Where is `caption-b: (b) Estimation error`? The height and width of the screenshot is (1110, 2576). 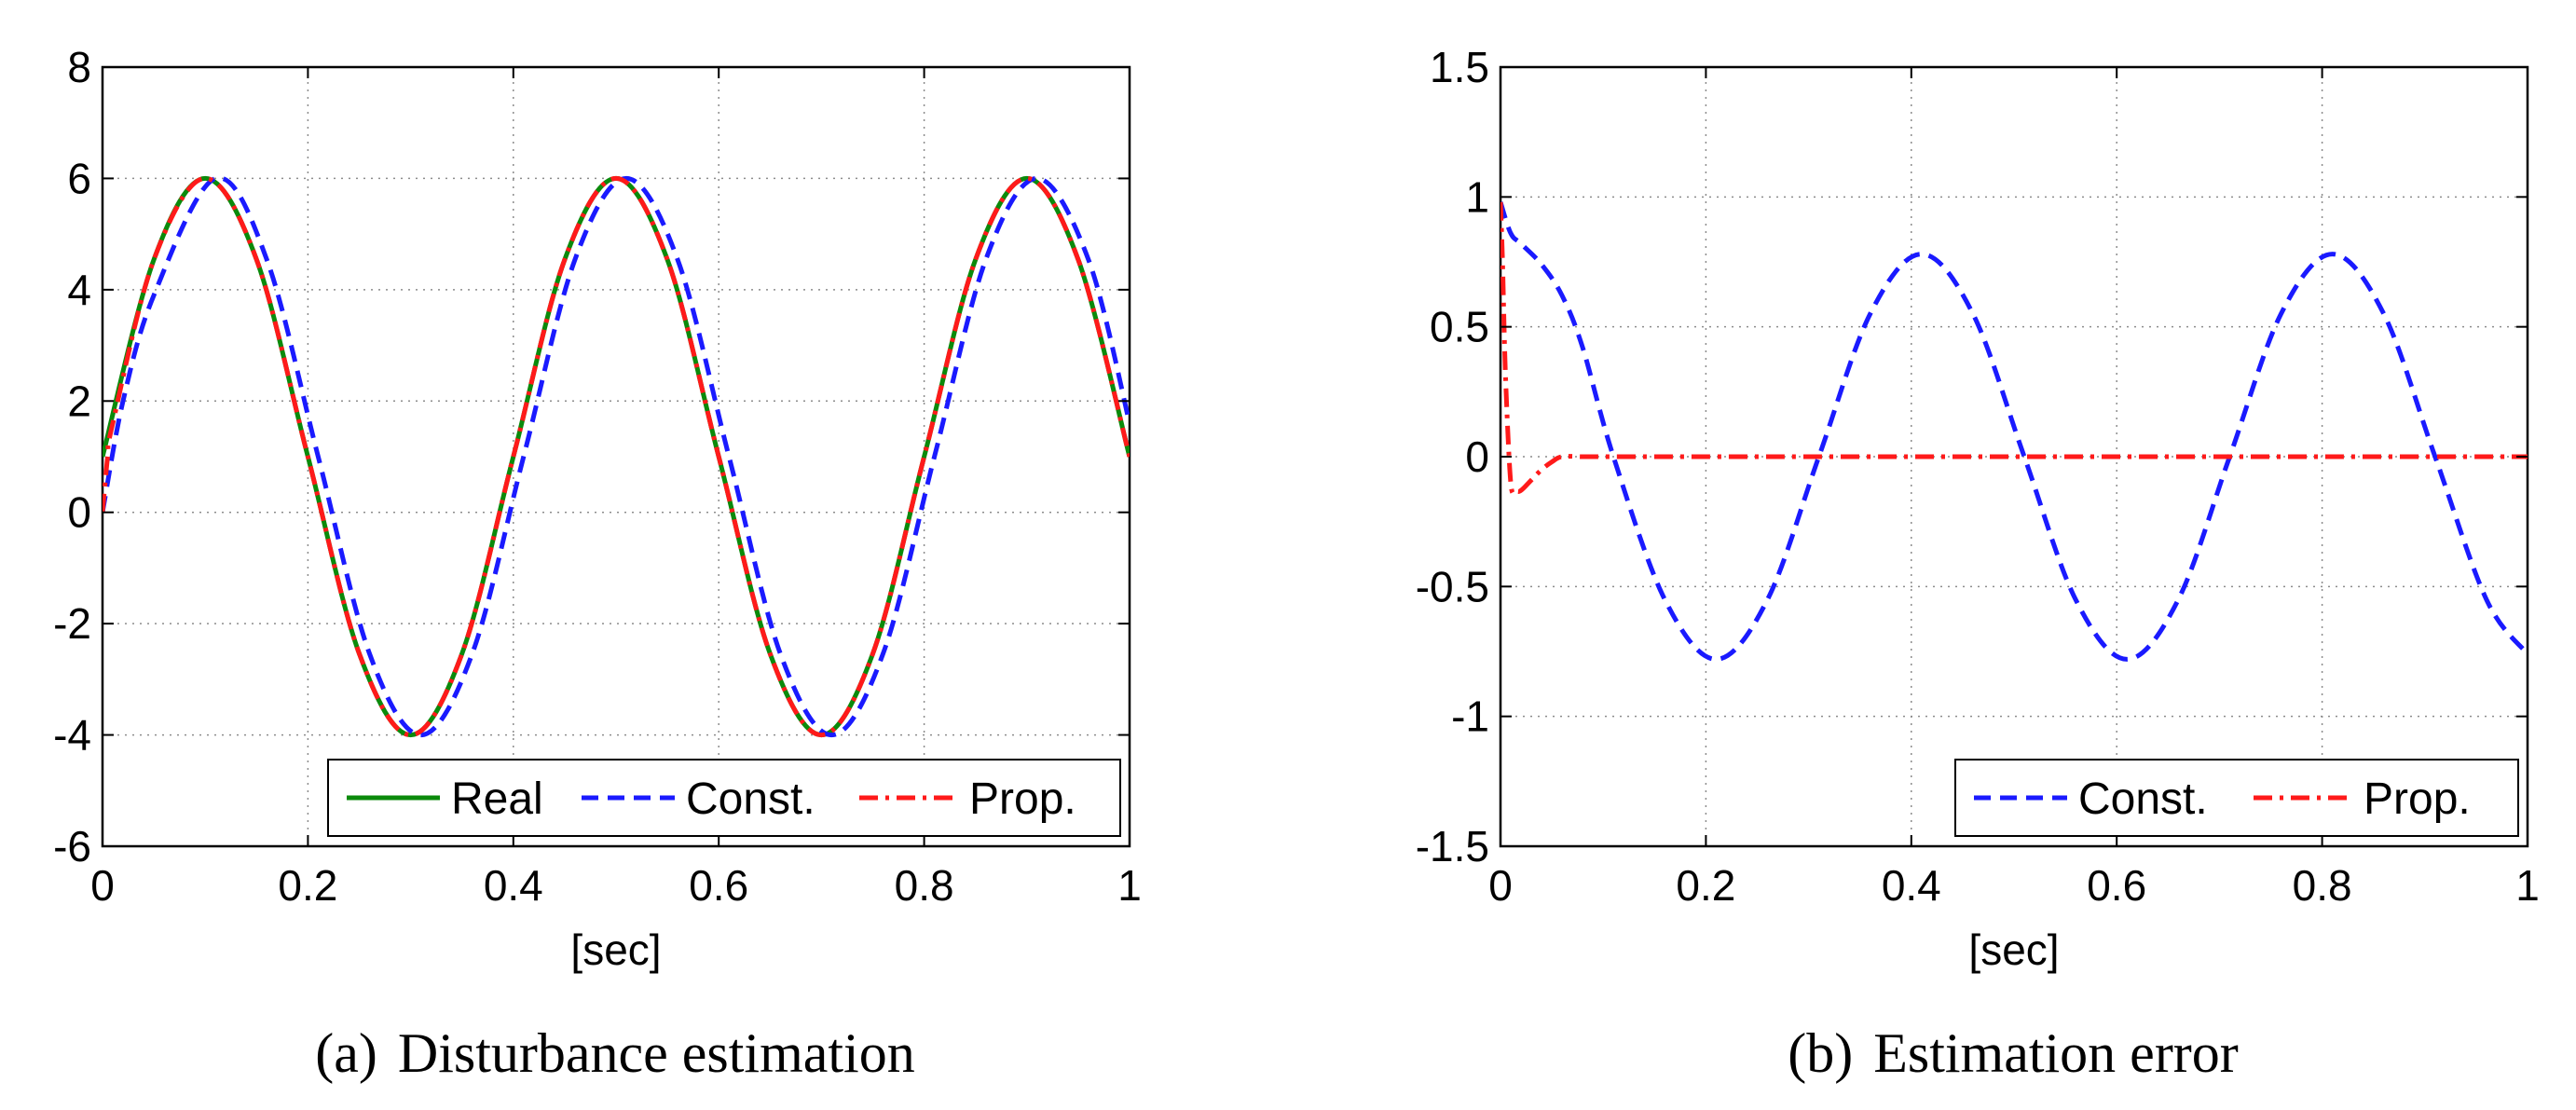 caption-b: (b) Estimation error is located at coordinates (2013, 1053).